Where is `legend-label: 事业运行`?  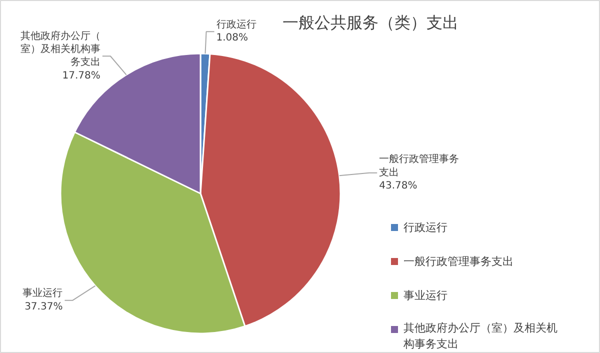 legend-label: 事业运行 is located at coordinates (426, 295).